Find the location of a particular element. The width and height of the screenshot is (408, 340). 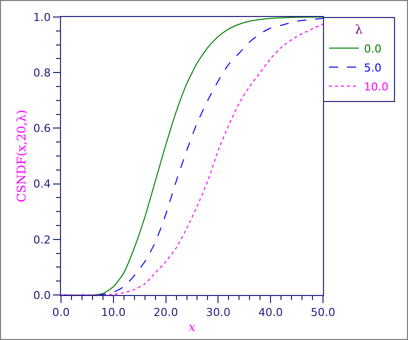

x-tick-label: 0.0 is located at coordinates (61, 313).